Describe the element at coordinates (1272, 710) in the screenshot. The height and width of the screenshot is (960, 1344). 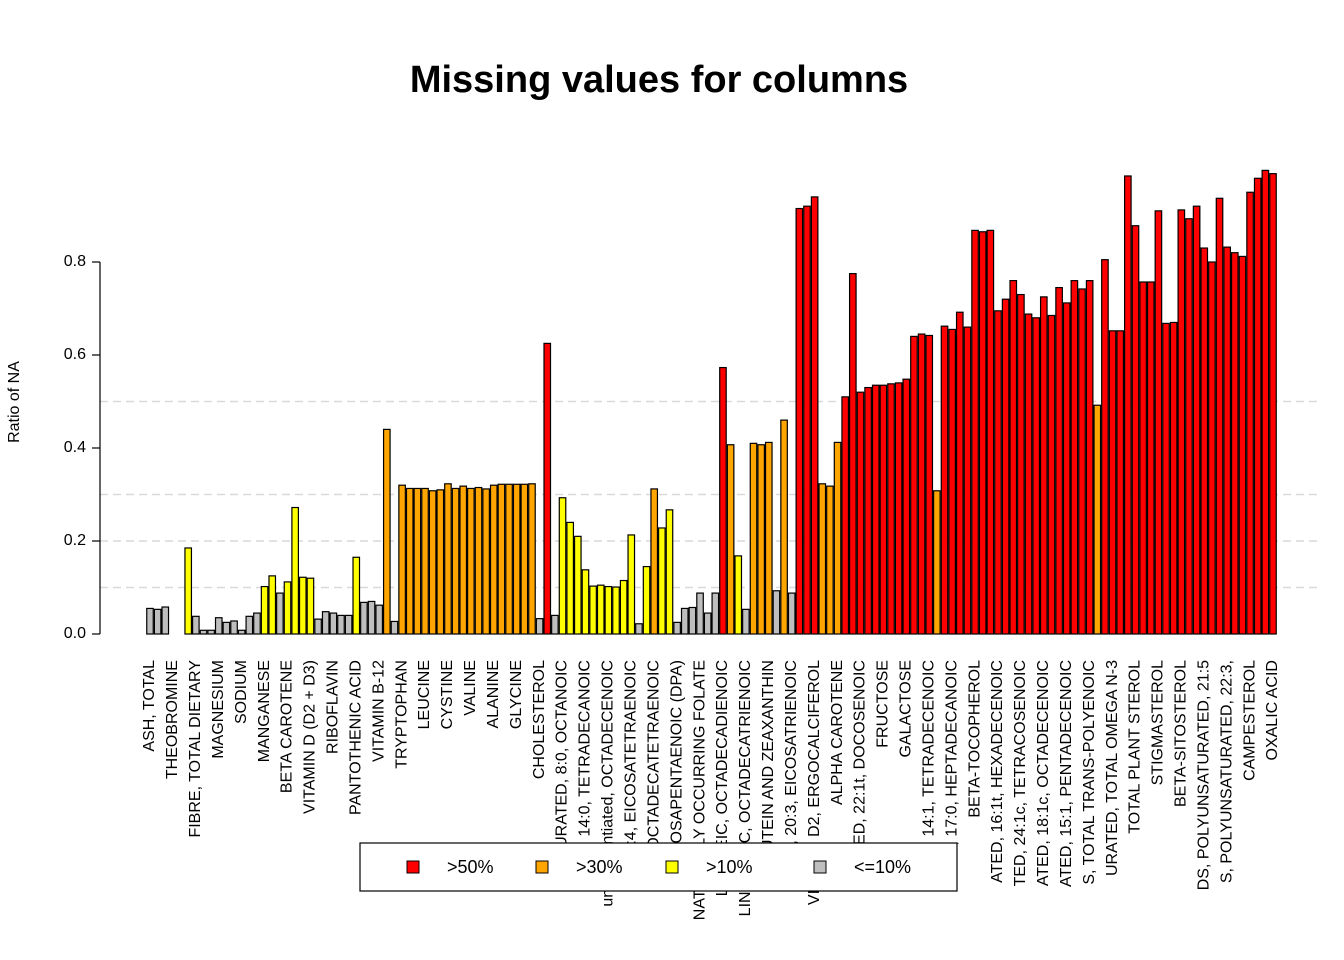
I see `x-tick-label: OXALIC ACID` at that location.